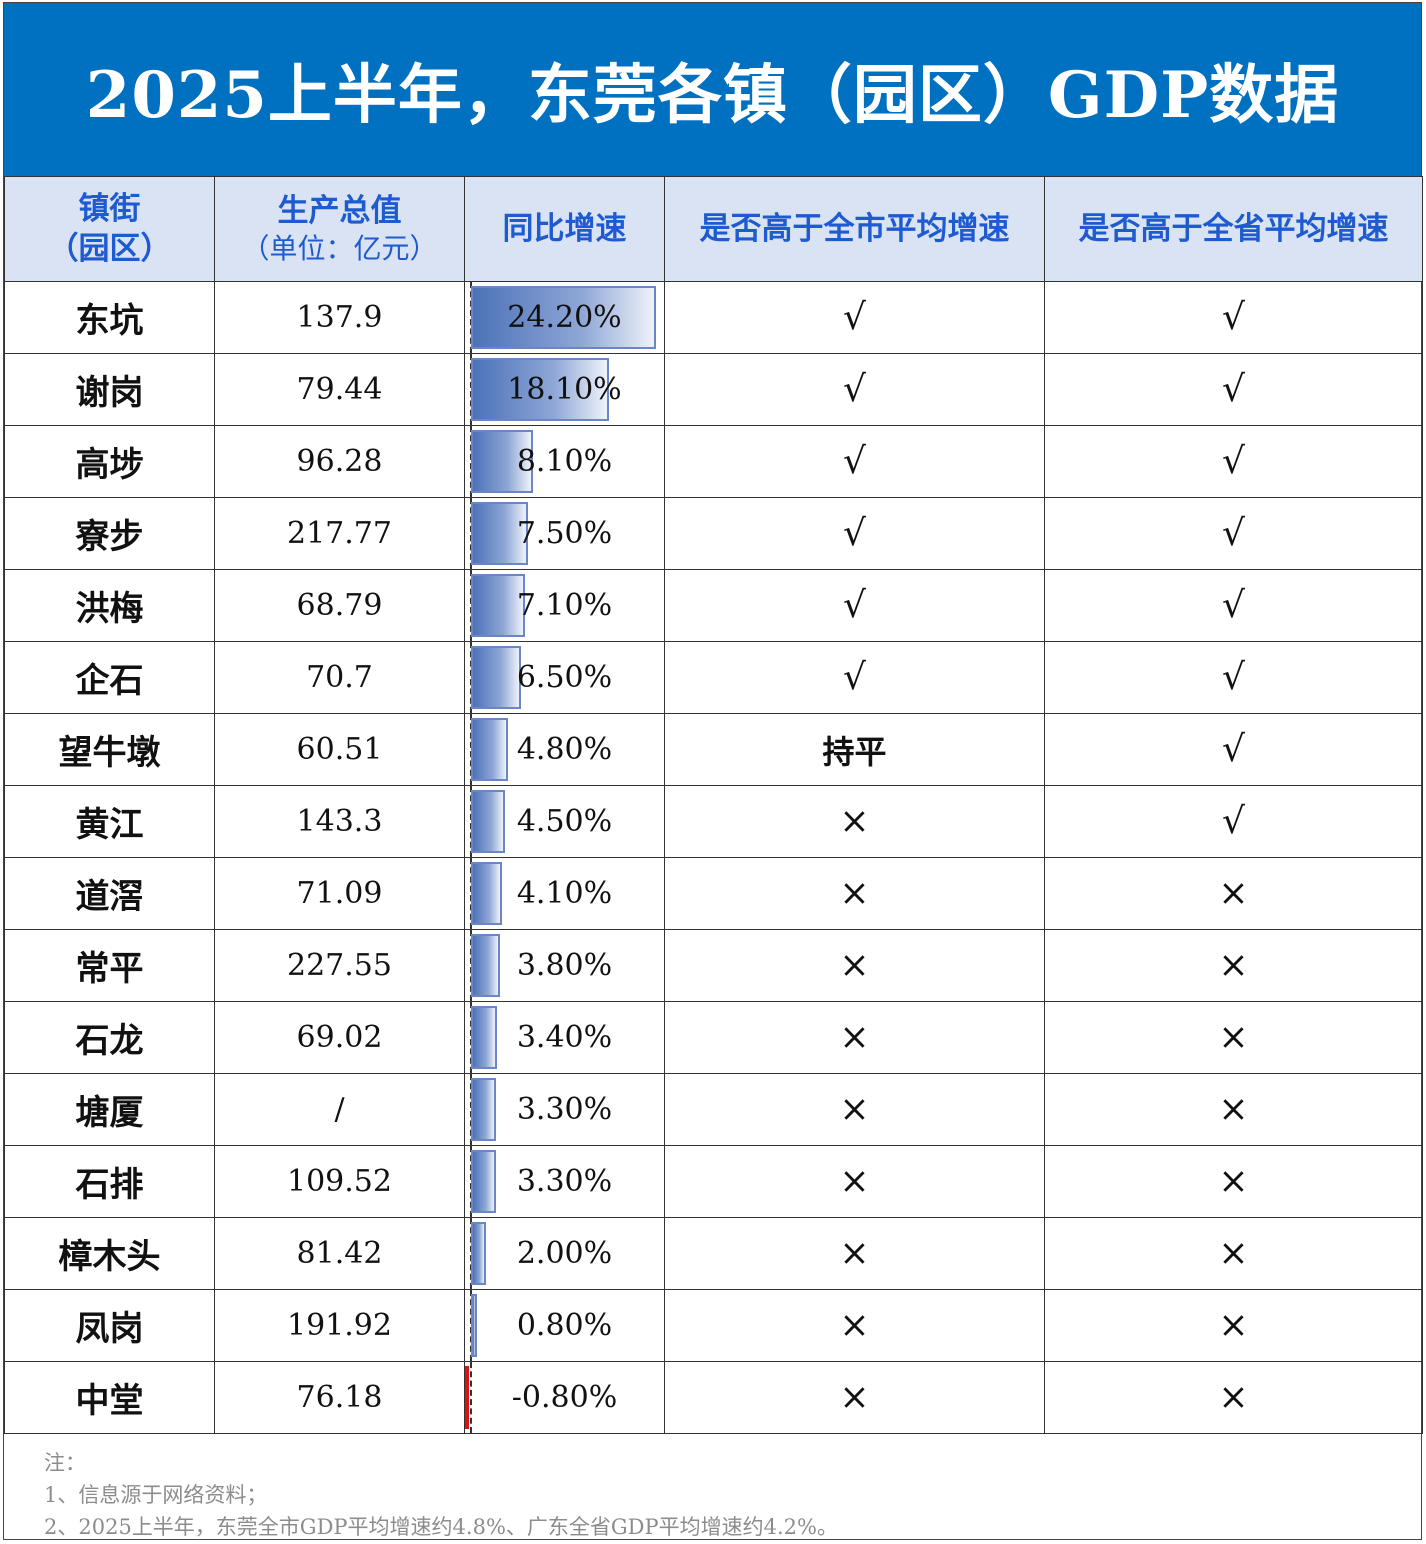 This screenshot has height=1544, width=1426. I want to click on table-row: 石龙 69.02 3.40% × ×, so click(713, 1037).